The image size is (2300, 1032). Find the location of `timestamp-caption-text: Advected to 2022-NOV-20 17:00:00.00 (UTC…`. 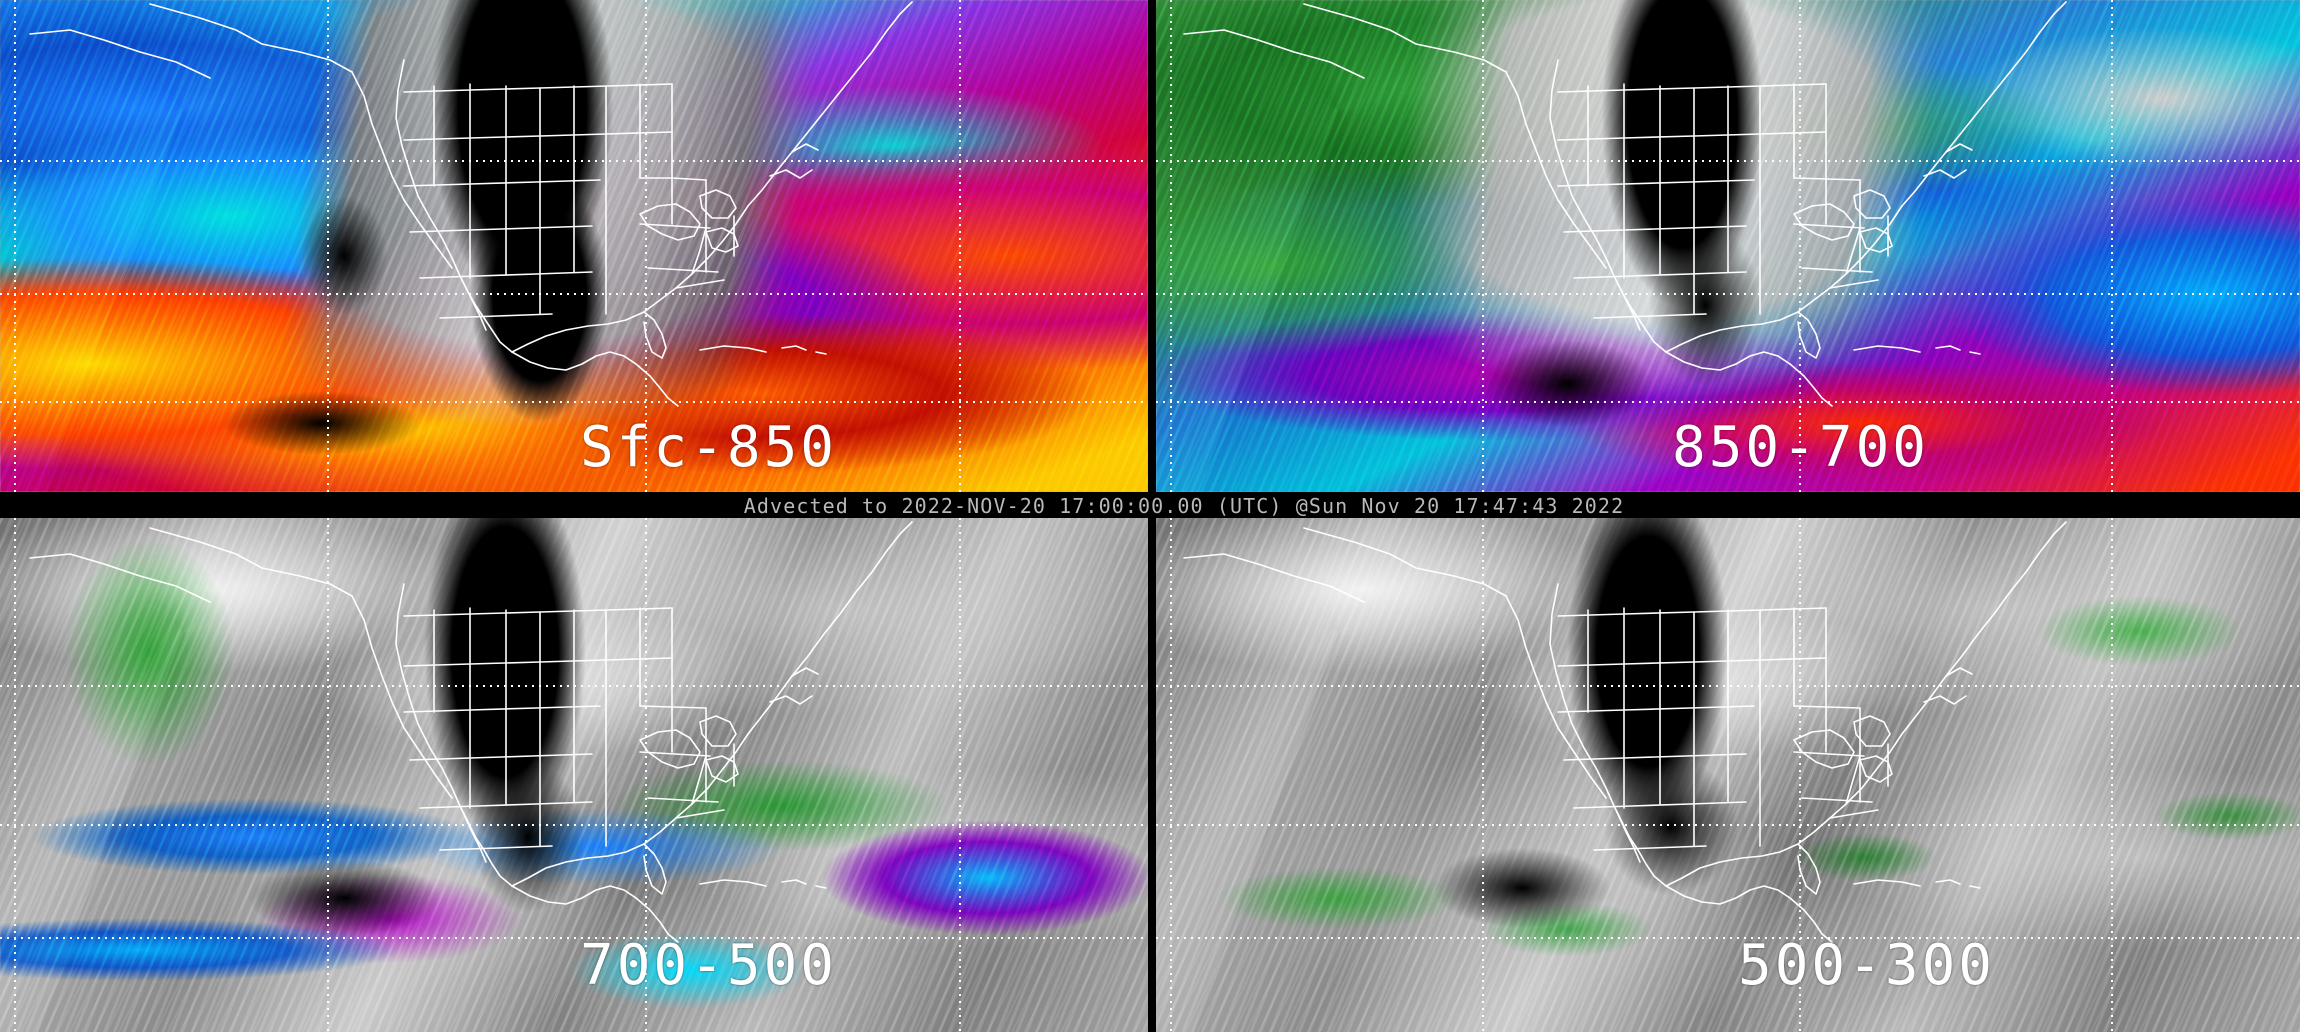

timestamp-caption-text: Advected to 2022-NOV-20 17:00:00.00 (UTC… is located at coordinates (1184, 506).